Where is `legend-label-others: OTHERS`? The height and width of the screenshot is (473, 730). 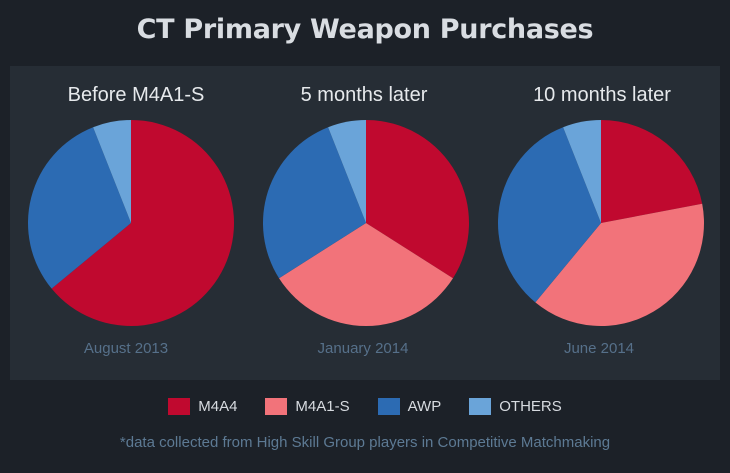 legend-label-others: OTHERS is located at coordinates (530, 406).